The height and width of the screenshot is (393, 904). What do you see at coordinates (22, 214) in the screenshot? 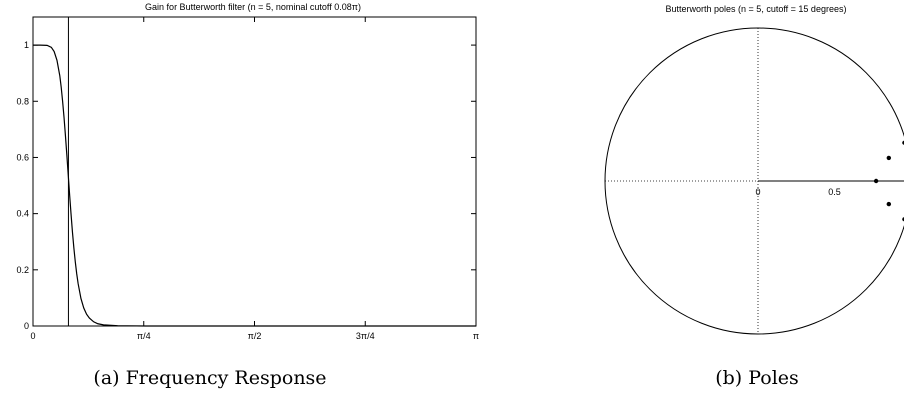
I see `y-tick-label: 0.4` at bounding box center [22, 214].